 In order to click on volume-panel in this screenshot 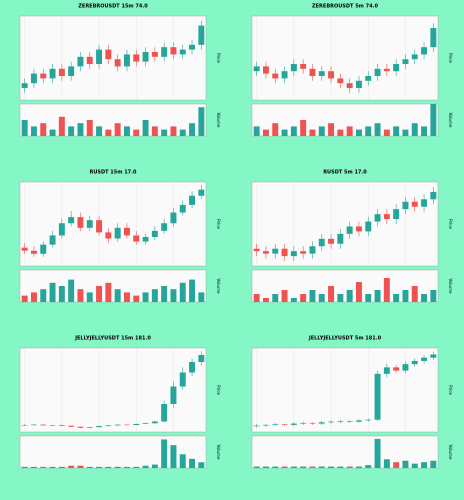, I will do `click(345, 120)`.